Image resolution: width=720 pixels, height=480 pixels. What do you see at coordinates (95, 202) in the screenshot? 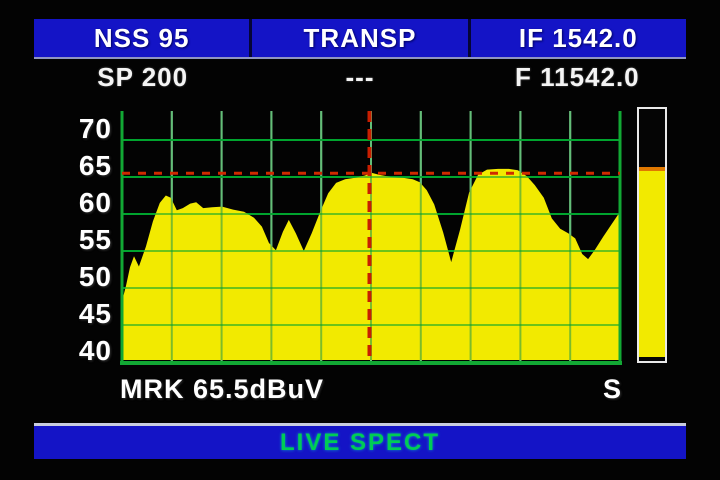
I see `y-axis-label: 60` at bounding box center [95, 202].